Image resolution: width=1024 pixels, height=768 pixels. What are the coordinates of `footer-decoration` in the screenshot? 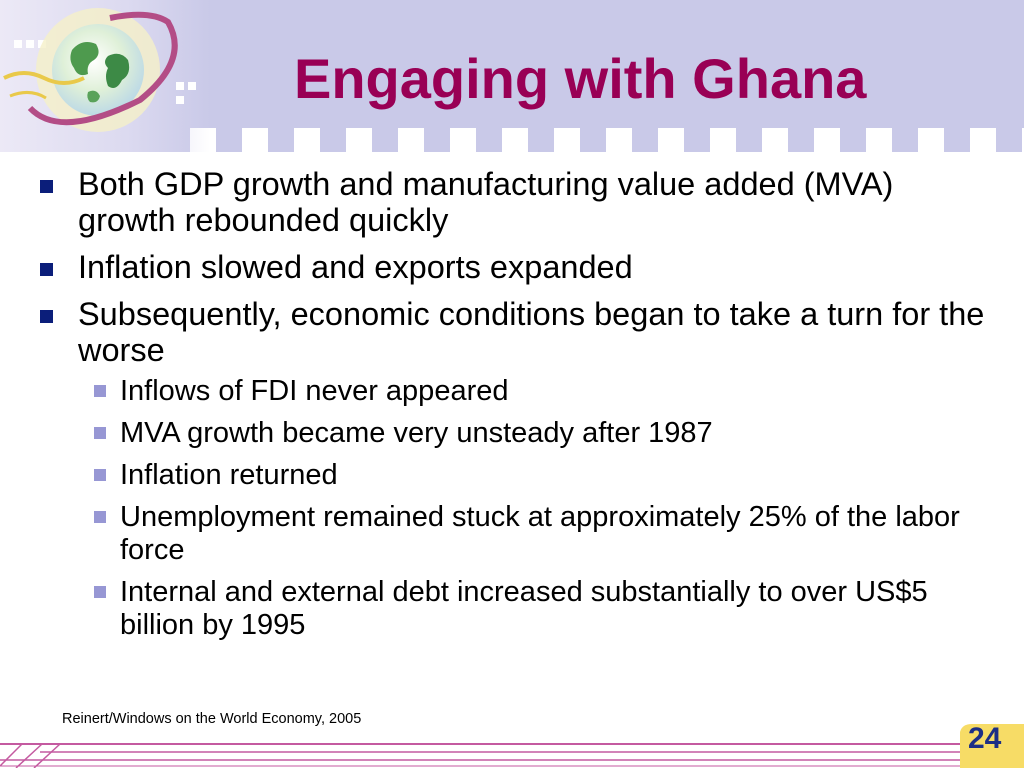 It's located at (512, 746).